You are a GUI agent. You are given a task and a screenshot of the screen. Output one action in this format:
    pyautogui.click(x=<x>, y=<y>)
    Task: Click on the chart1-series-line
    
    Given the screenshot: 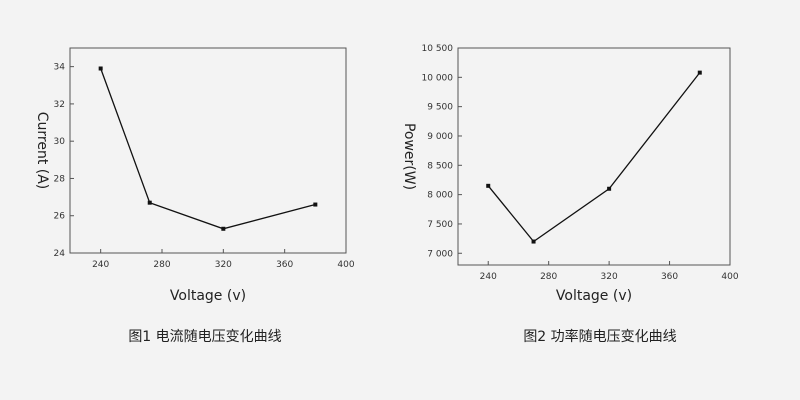 What is the action you would take?
    pyautogui.click(x=208, y=149)
    